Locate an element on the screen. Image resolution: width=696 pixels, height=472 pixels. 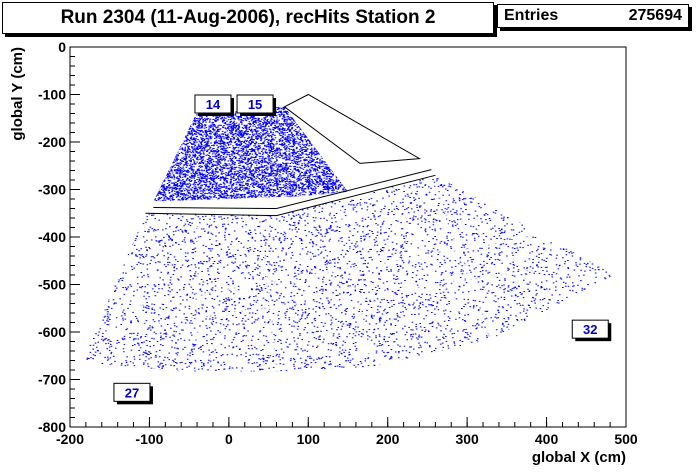
x-tick-label: -100 is located at coordinates (149, 439).